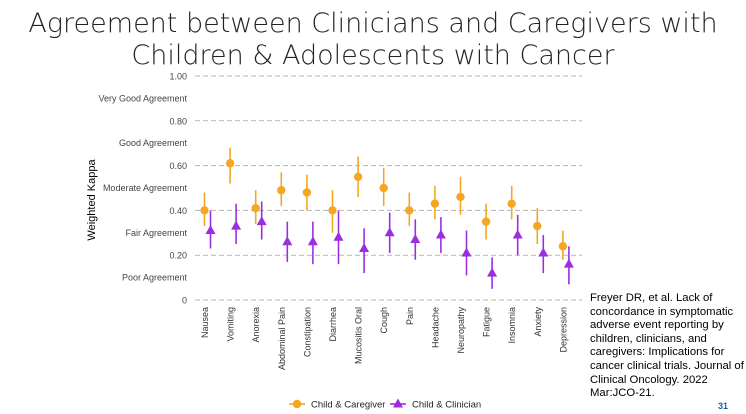  I want to click on agreement-band-label: Good Agreement, so click(153, 143).